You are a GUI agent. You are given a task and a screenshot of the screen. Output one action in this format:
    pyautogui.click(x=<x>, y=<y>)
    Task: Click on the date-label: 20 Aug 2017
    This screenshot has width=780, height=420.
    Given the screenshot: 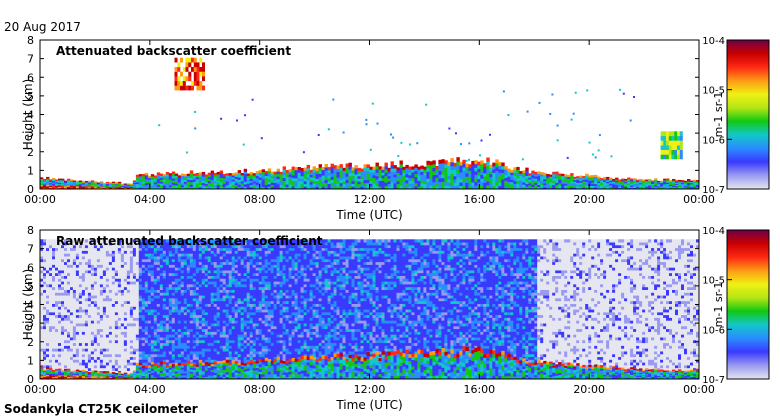 What is the action you would take?
    pyautogui.click(x=42, y=27)
    